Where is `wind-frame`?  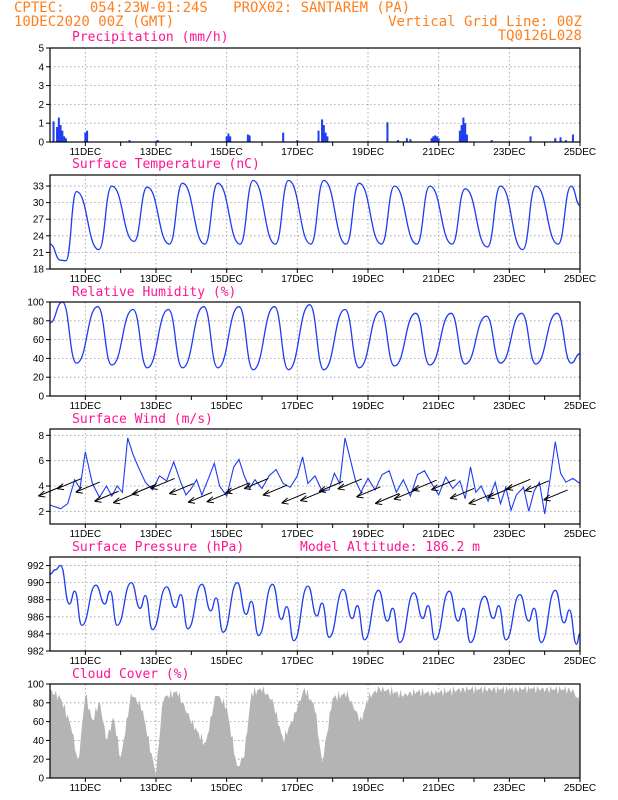 wind-frame is located at coordinates (315, 476).